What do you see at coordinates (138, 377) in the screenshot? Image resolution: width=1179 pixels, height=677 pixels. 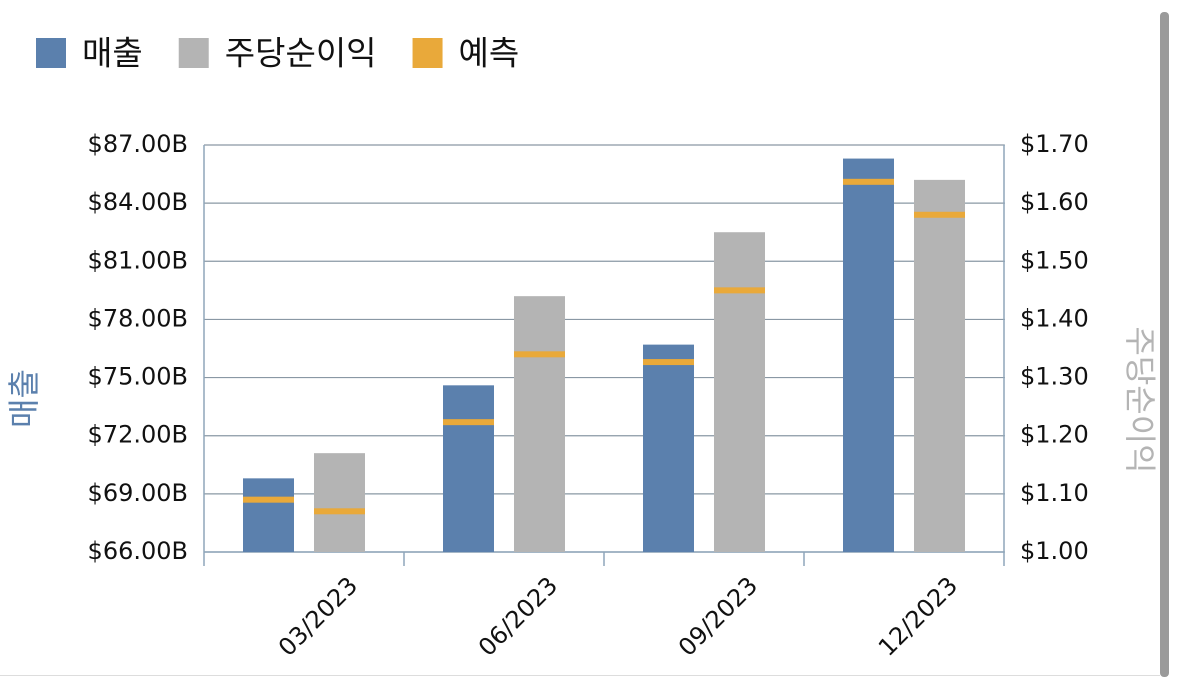 I see `y-tick-label: $75.00B` at bounding box center [138, 377].